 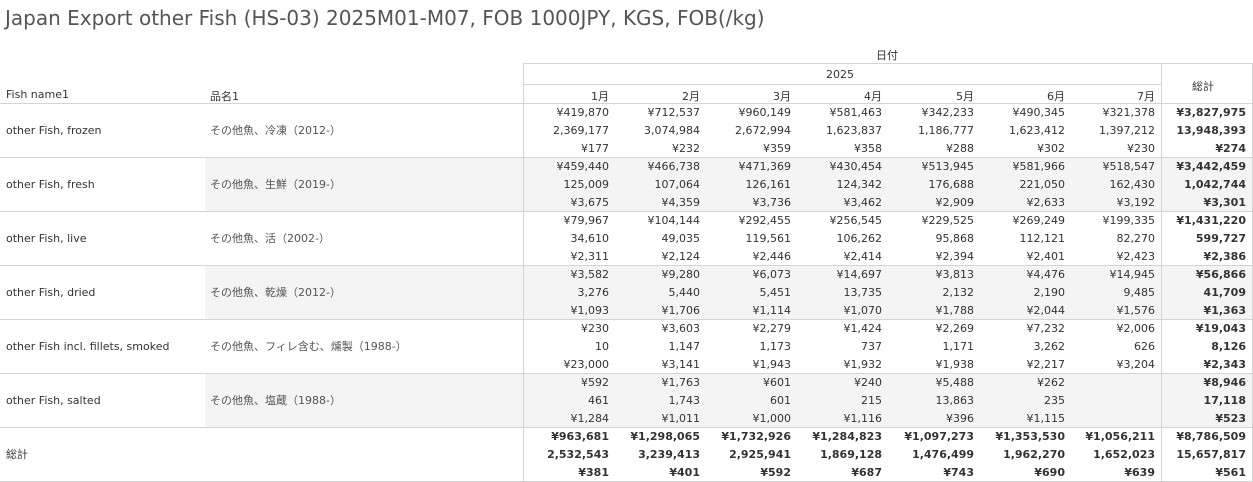 What do you see at coordinates (1211, 454) in the screenshot?
I see `cell-total-kgs: 15,657,817` at bounding box center [1211, 454].